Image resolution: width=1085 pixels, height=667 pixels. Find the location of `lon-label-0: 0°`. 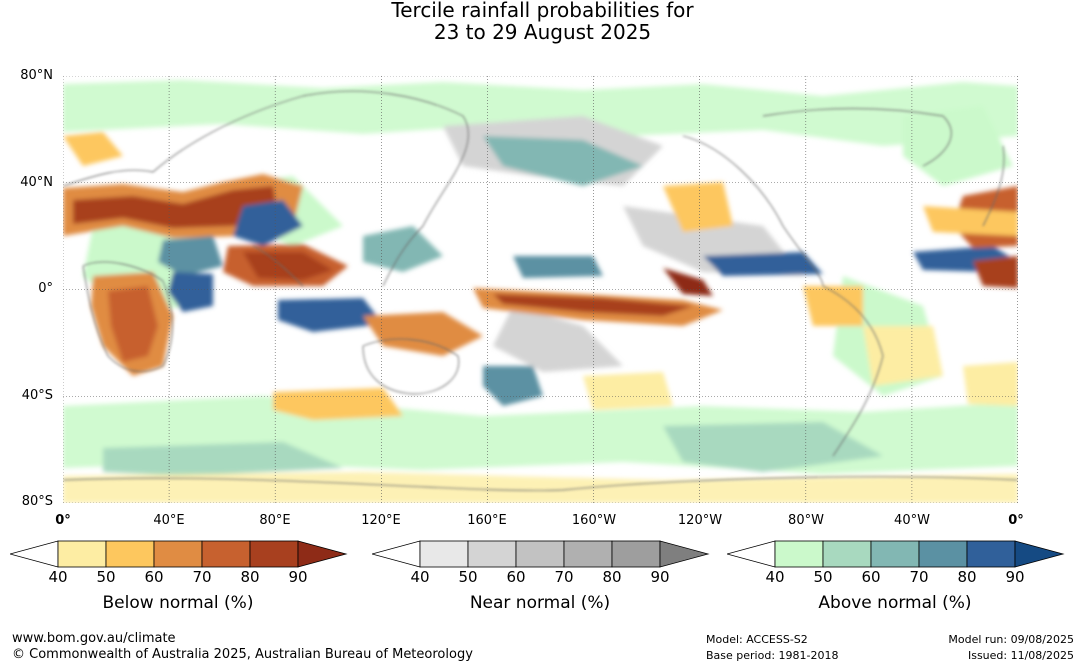

lon-label-0: 0° is located at coordinates (63, 520).